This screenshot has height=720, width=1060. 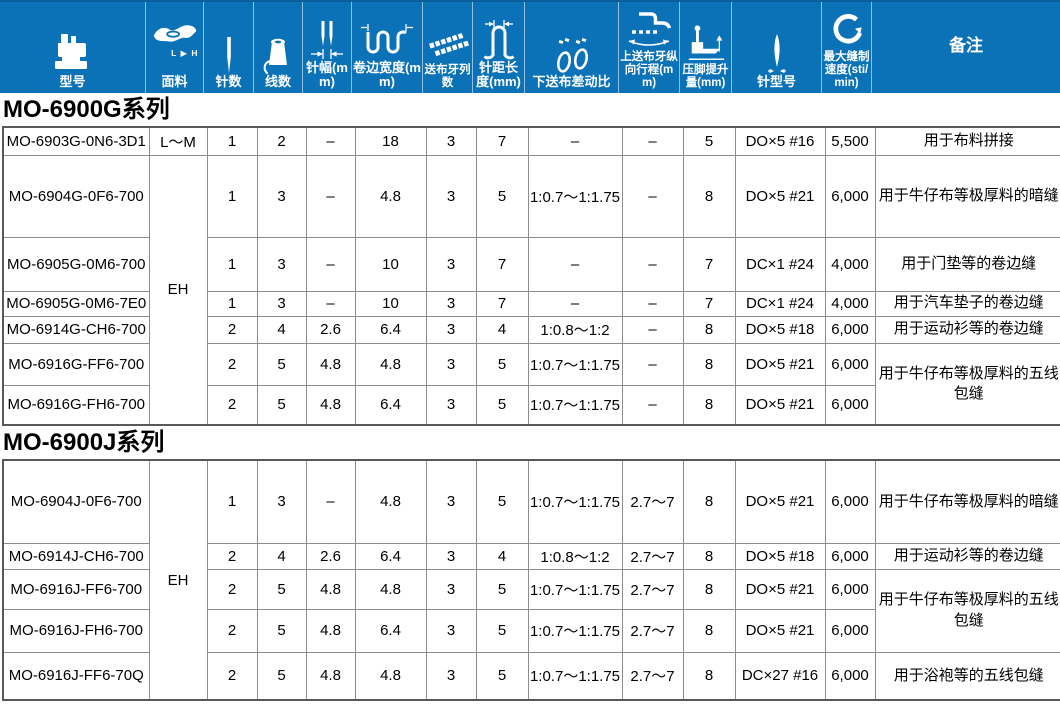 I want to click on model-cell: MO-6914J-CH6-700, so click(x=76, y=556).